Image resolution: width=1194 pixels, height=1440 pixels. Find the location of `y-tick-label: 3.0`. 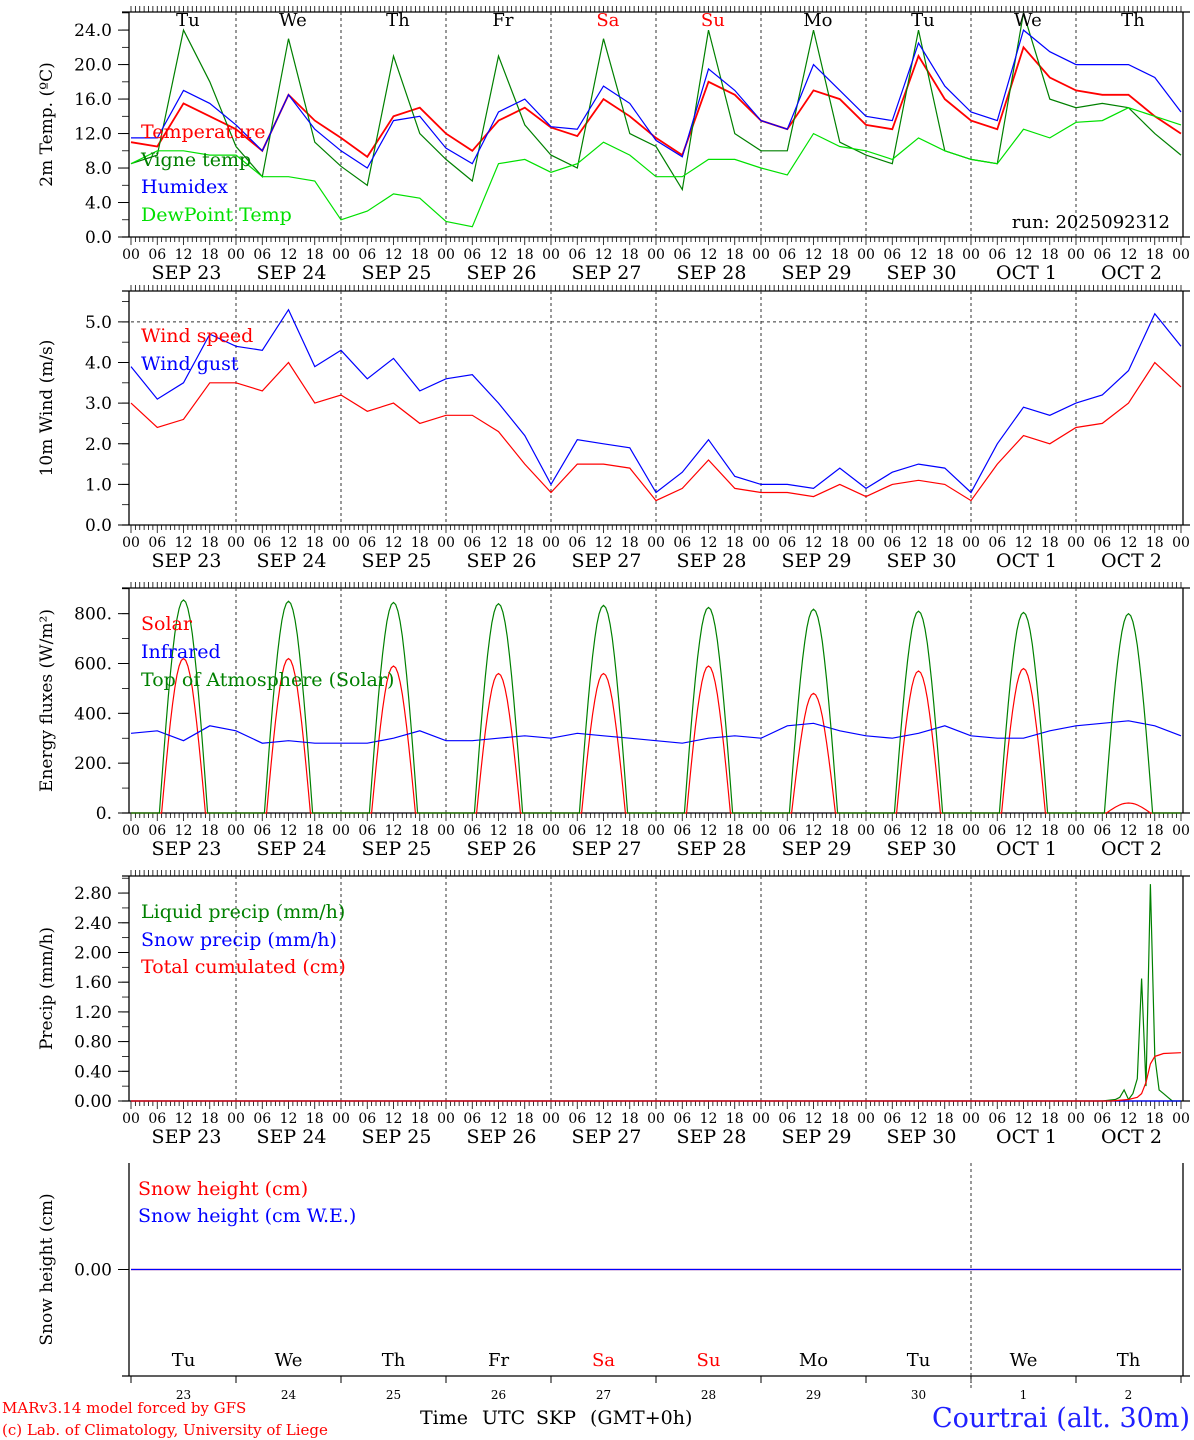

y-tick-label: 3.0 is located at coordinates (98, 404).